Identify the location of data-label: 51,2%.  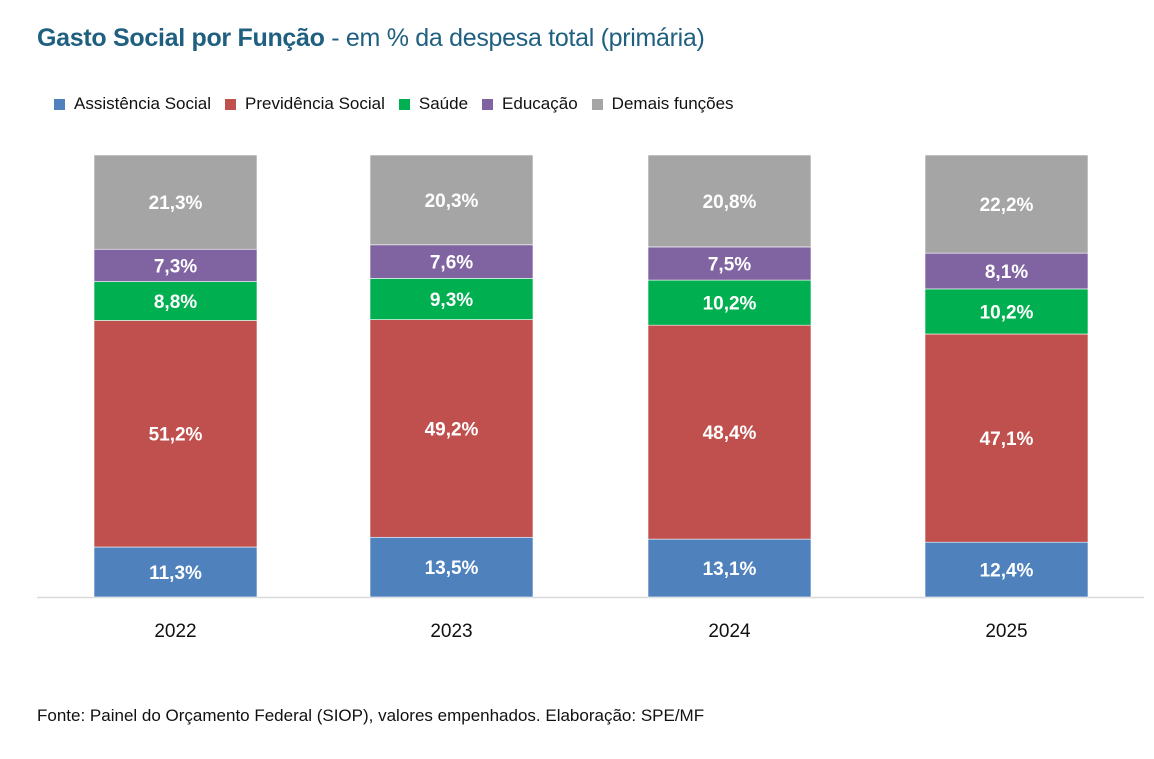
(176, 435).